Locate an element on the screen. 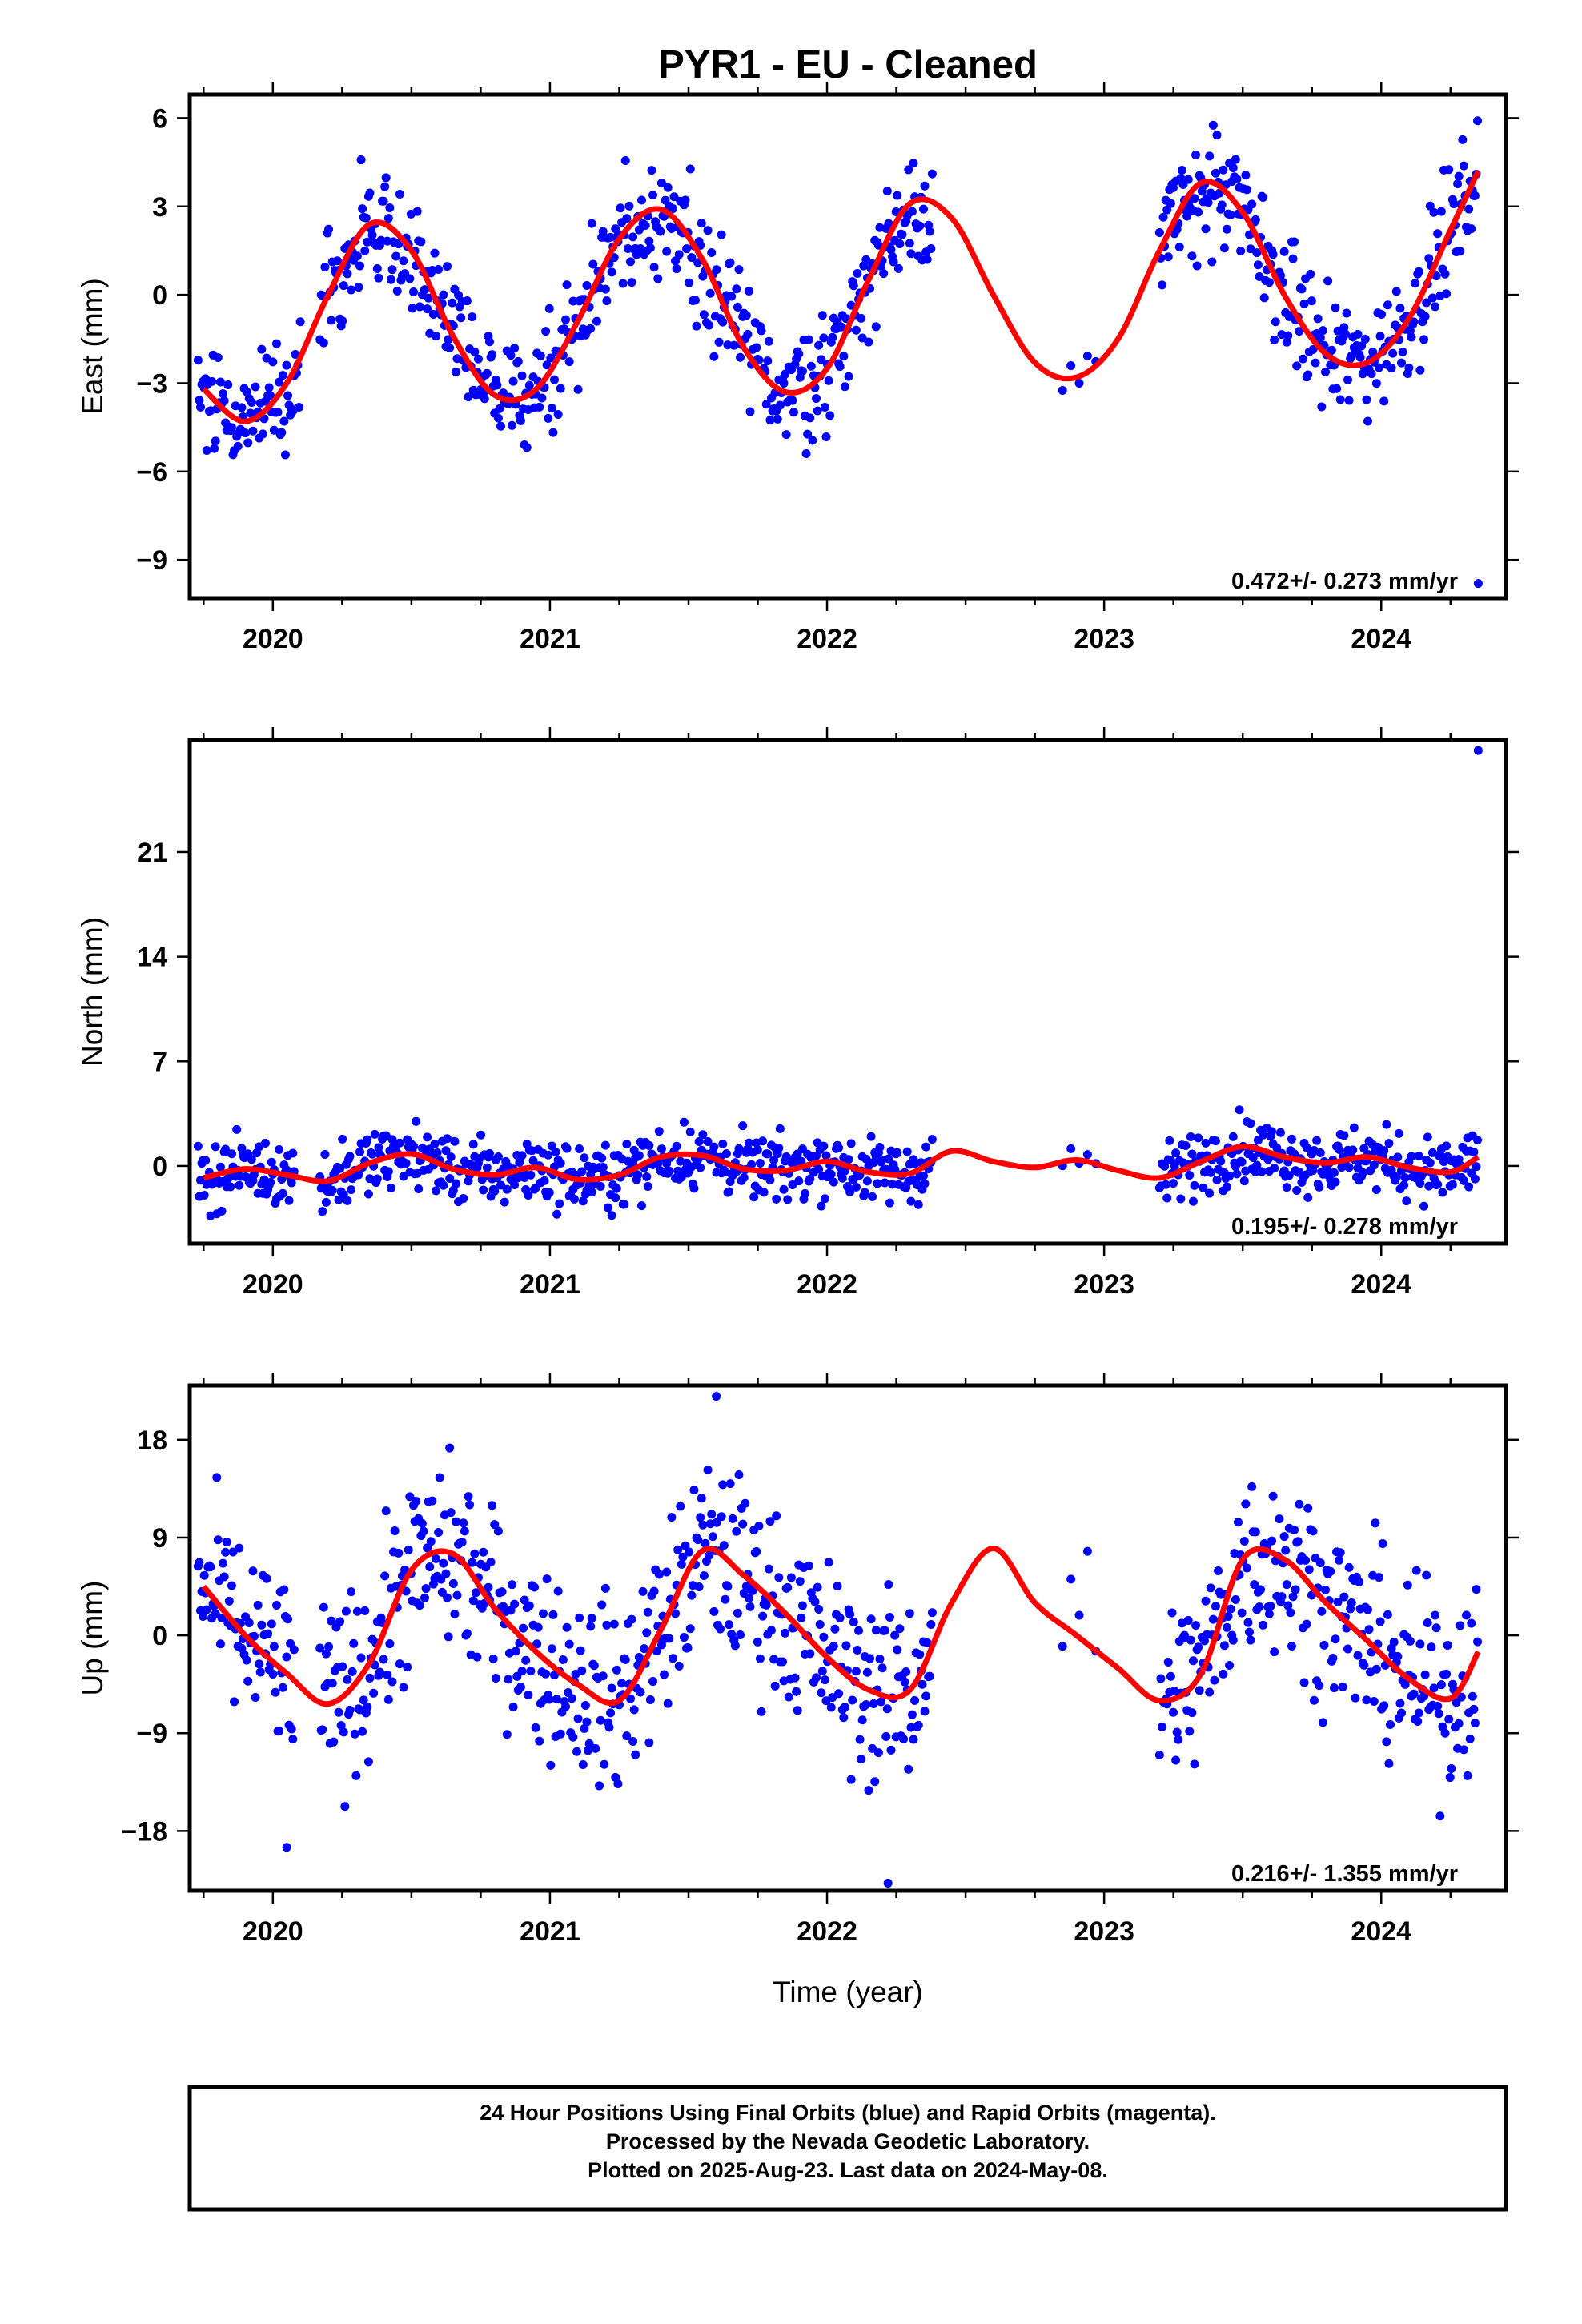 This screenshot has height=2324, width=1582. up-x-tick-label: 2024 is located at coordinates (1381, 1931).